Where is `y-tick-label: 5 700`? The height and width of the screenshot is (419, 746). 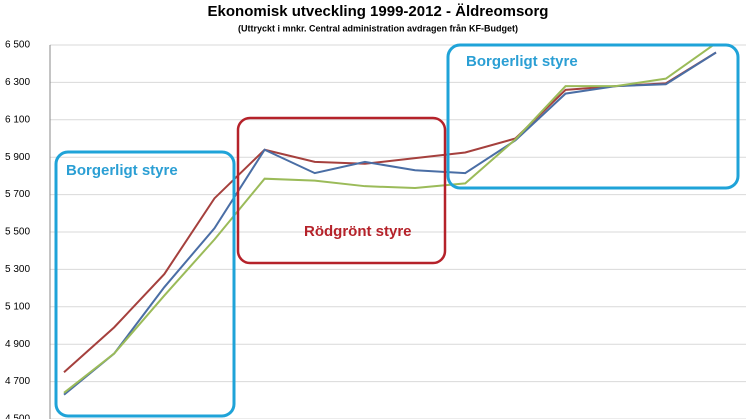 y-tick-label: 5 700 is located at coordinates (17, 194).